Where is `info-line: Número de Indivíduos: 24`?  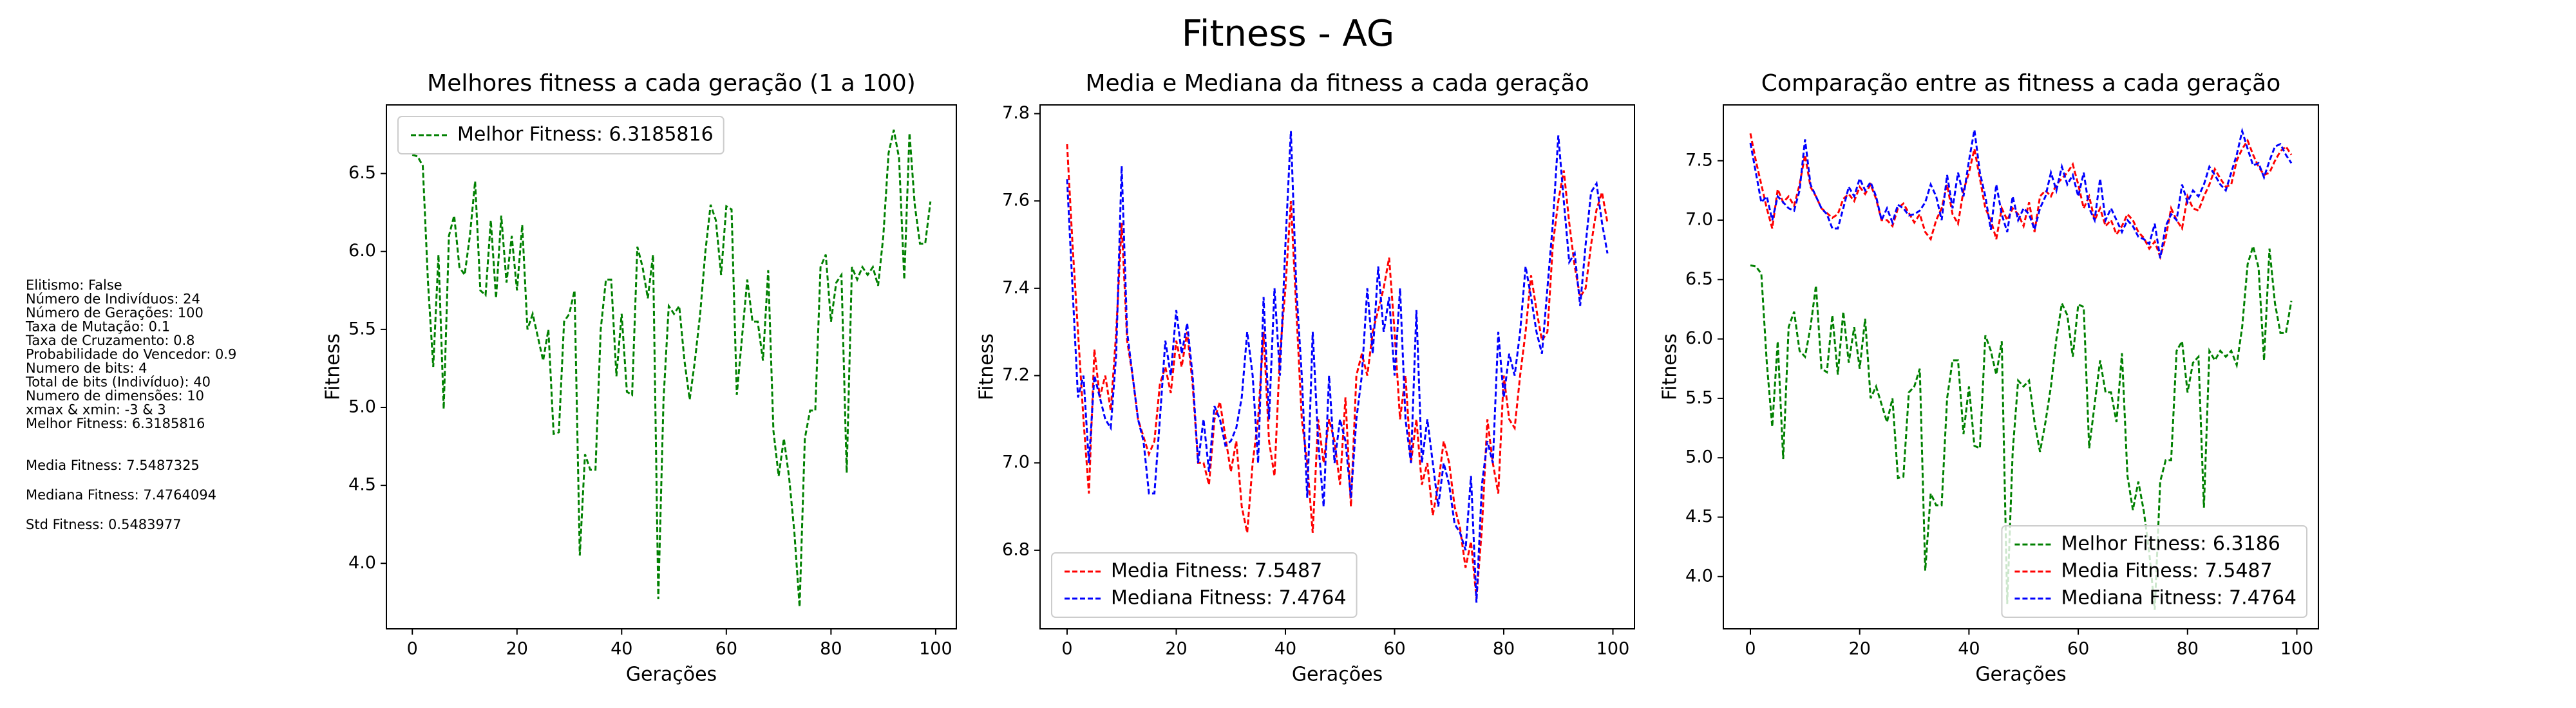
info-line: Número de Indivíduos: 24 is located at coordinates (113, 299).